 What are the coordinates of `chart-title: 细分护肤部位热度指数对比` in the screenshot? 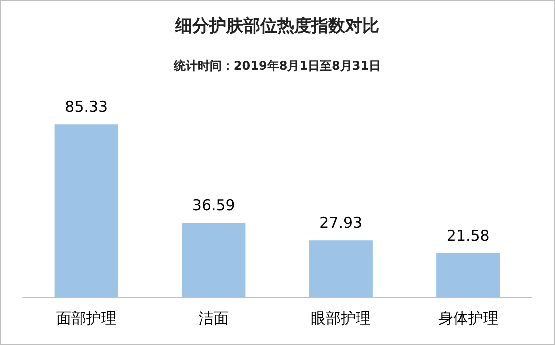 It's located at (277, 26).